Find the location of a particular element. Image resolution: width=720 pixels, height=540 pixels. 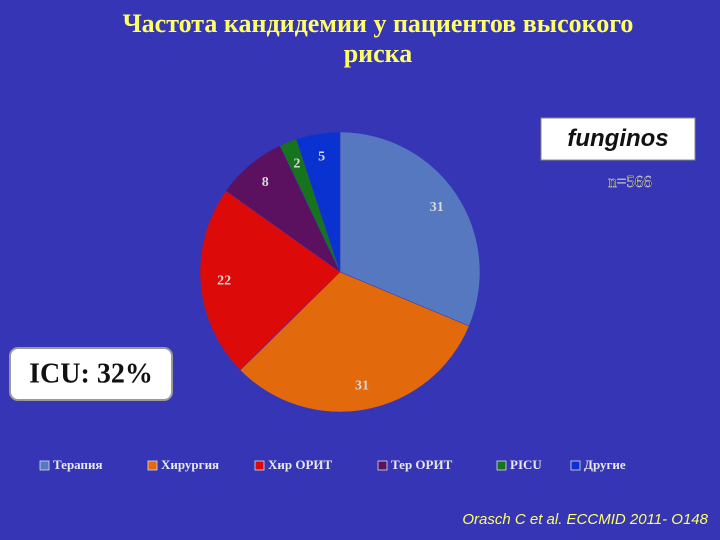

icu-box is located at coordinates (91, 374).